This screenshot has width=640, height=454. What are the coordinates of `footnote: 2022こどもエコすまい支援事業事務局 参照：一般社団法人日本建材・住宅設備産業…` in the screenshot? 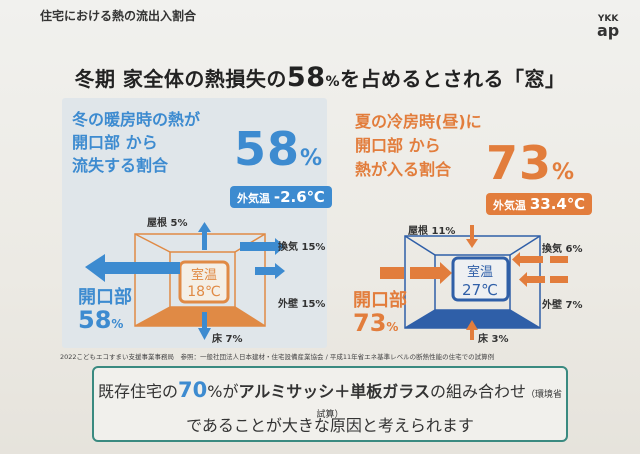 It's located at (277, 357).